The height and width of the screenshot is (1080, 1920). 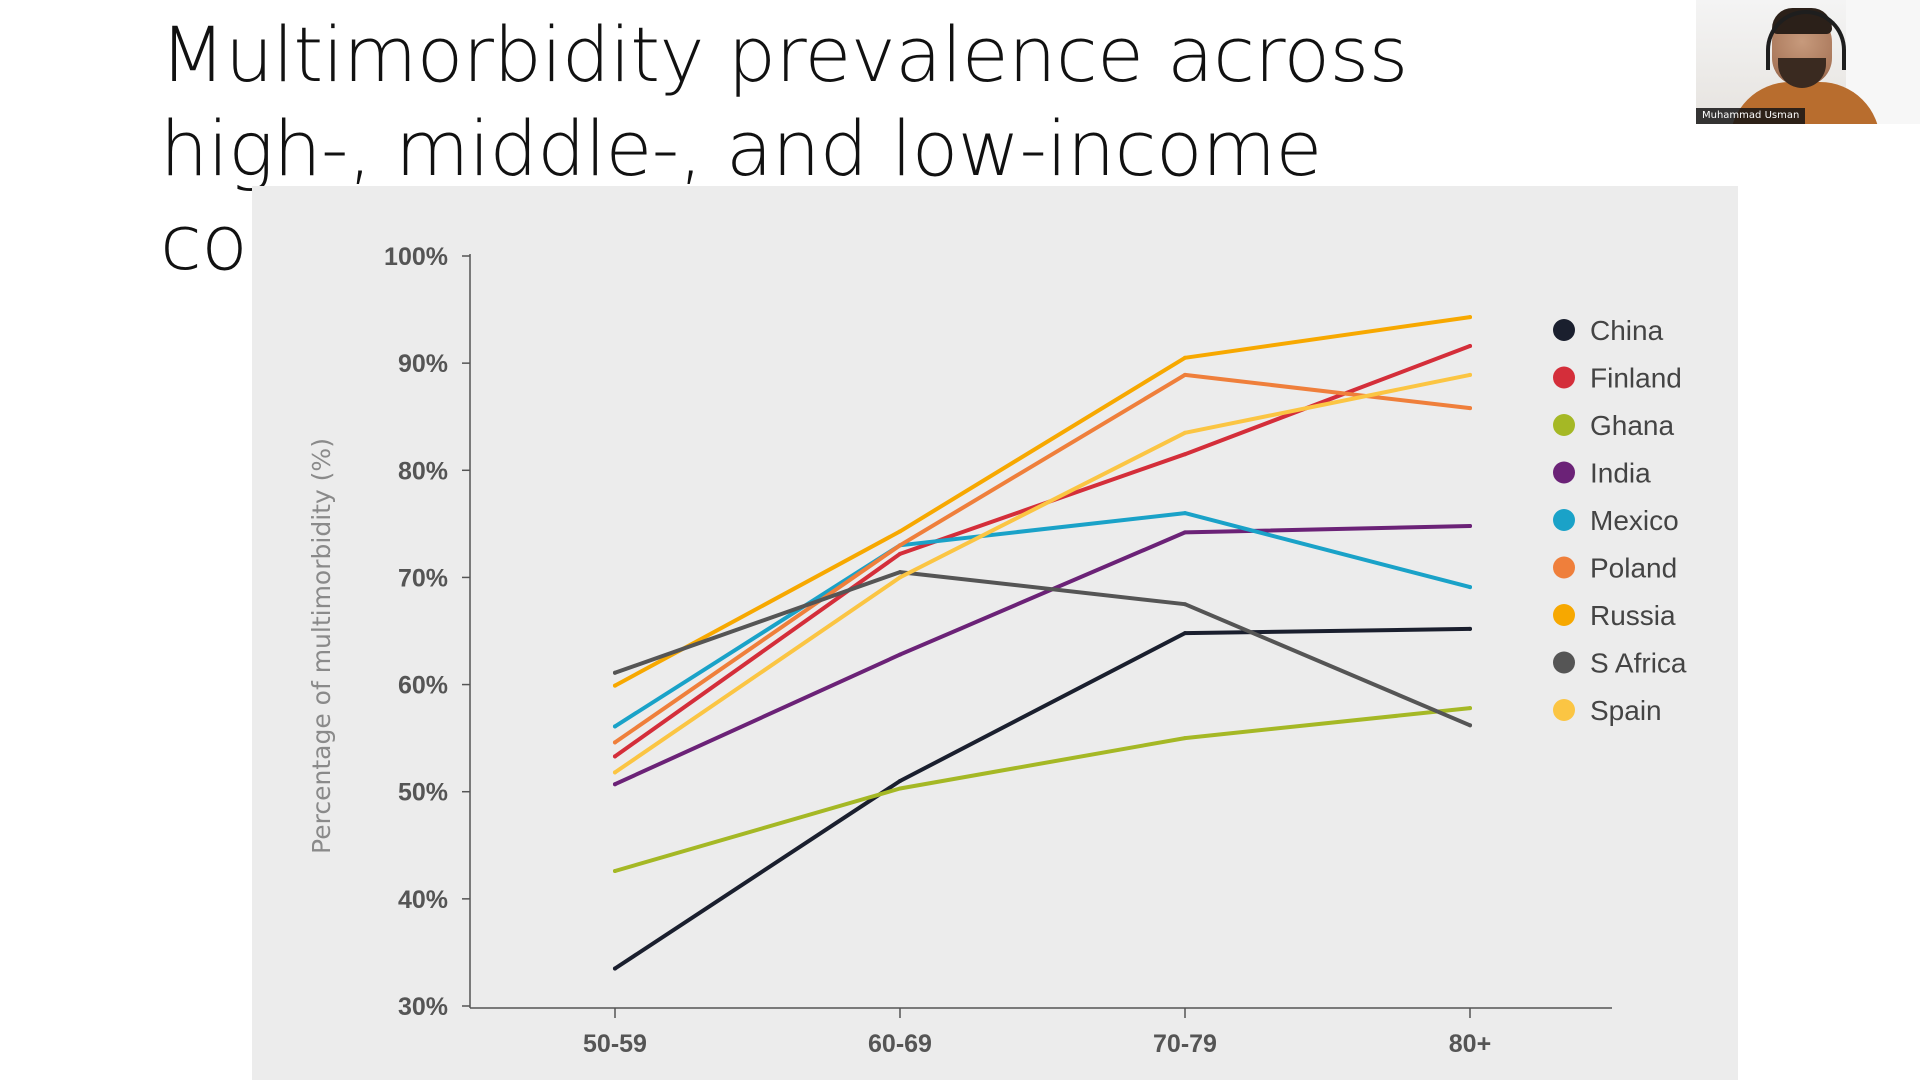 I want to click on headset-icon, so click(x=1806, y=40).